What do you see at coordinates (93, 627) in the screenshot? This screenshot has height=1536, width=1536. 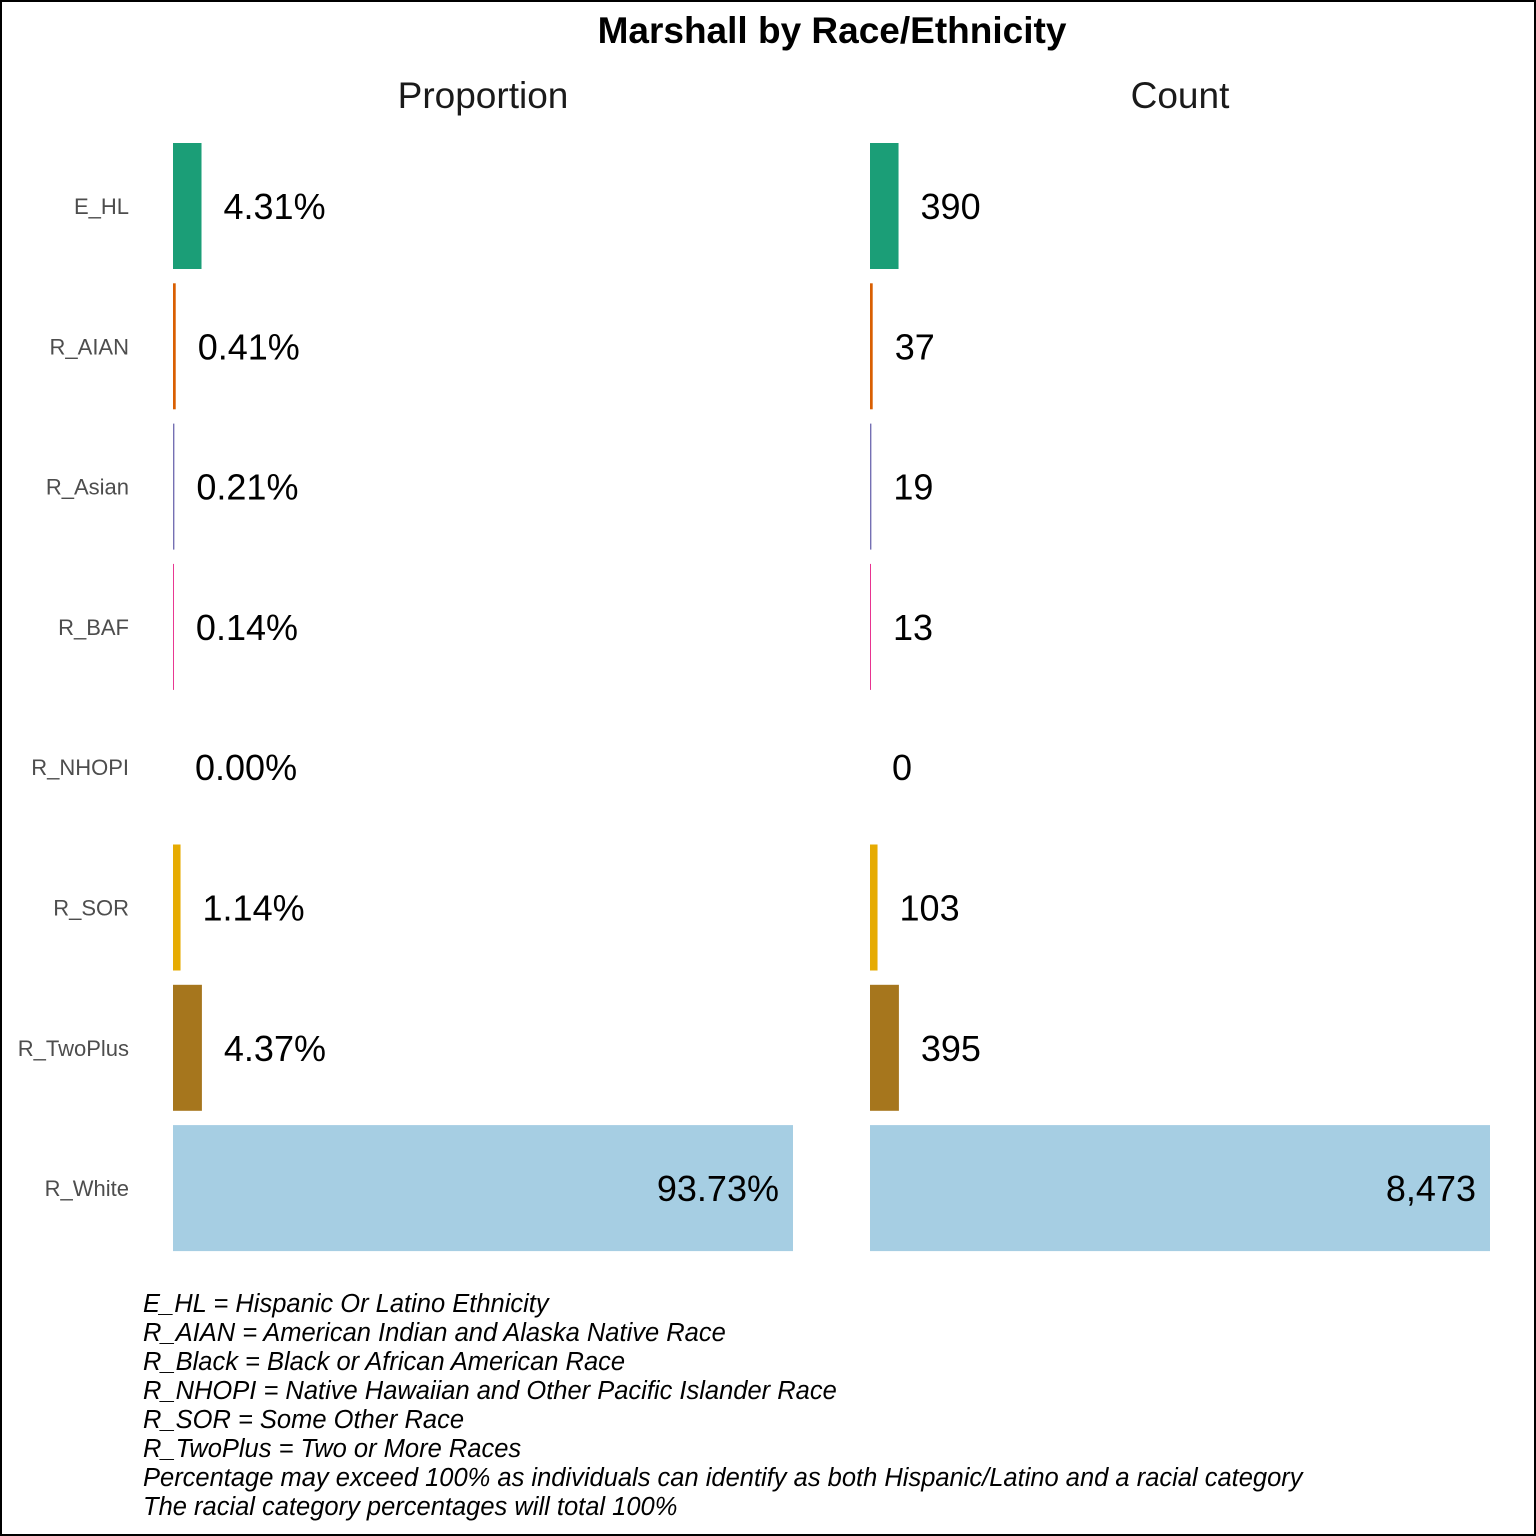 I see `category-label: R_BAF` at bounding box center [93, 627].